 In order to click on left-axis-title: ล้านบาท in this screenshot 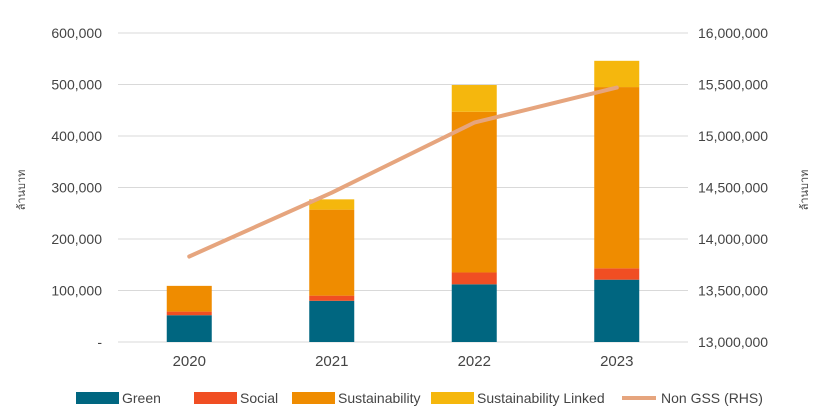, I will do `click(22, 190)`.